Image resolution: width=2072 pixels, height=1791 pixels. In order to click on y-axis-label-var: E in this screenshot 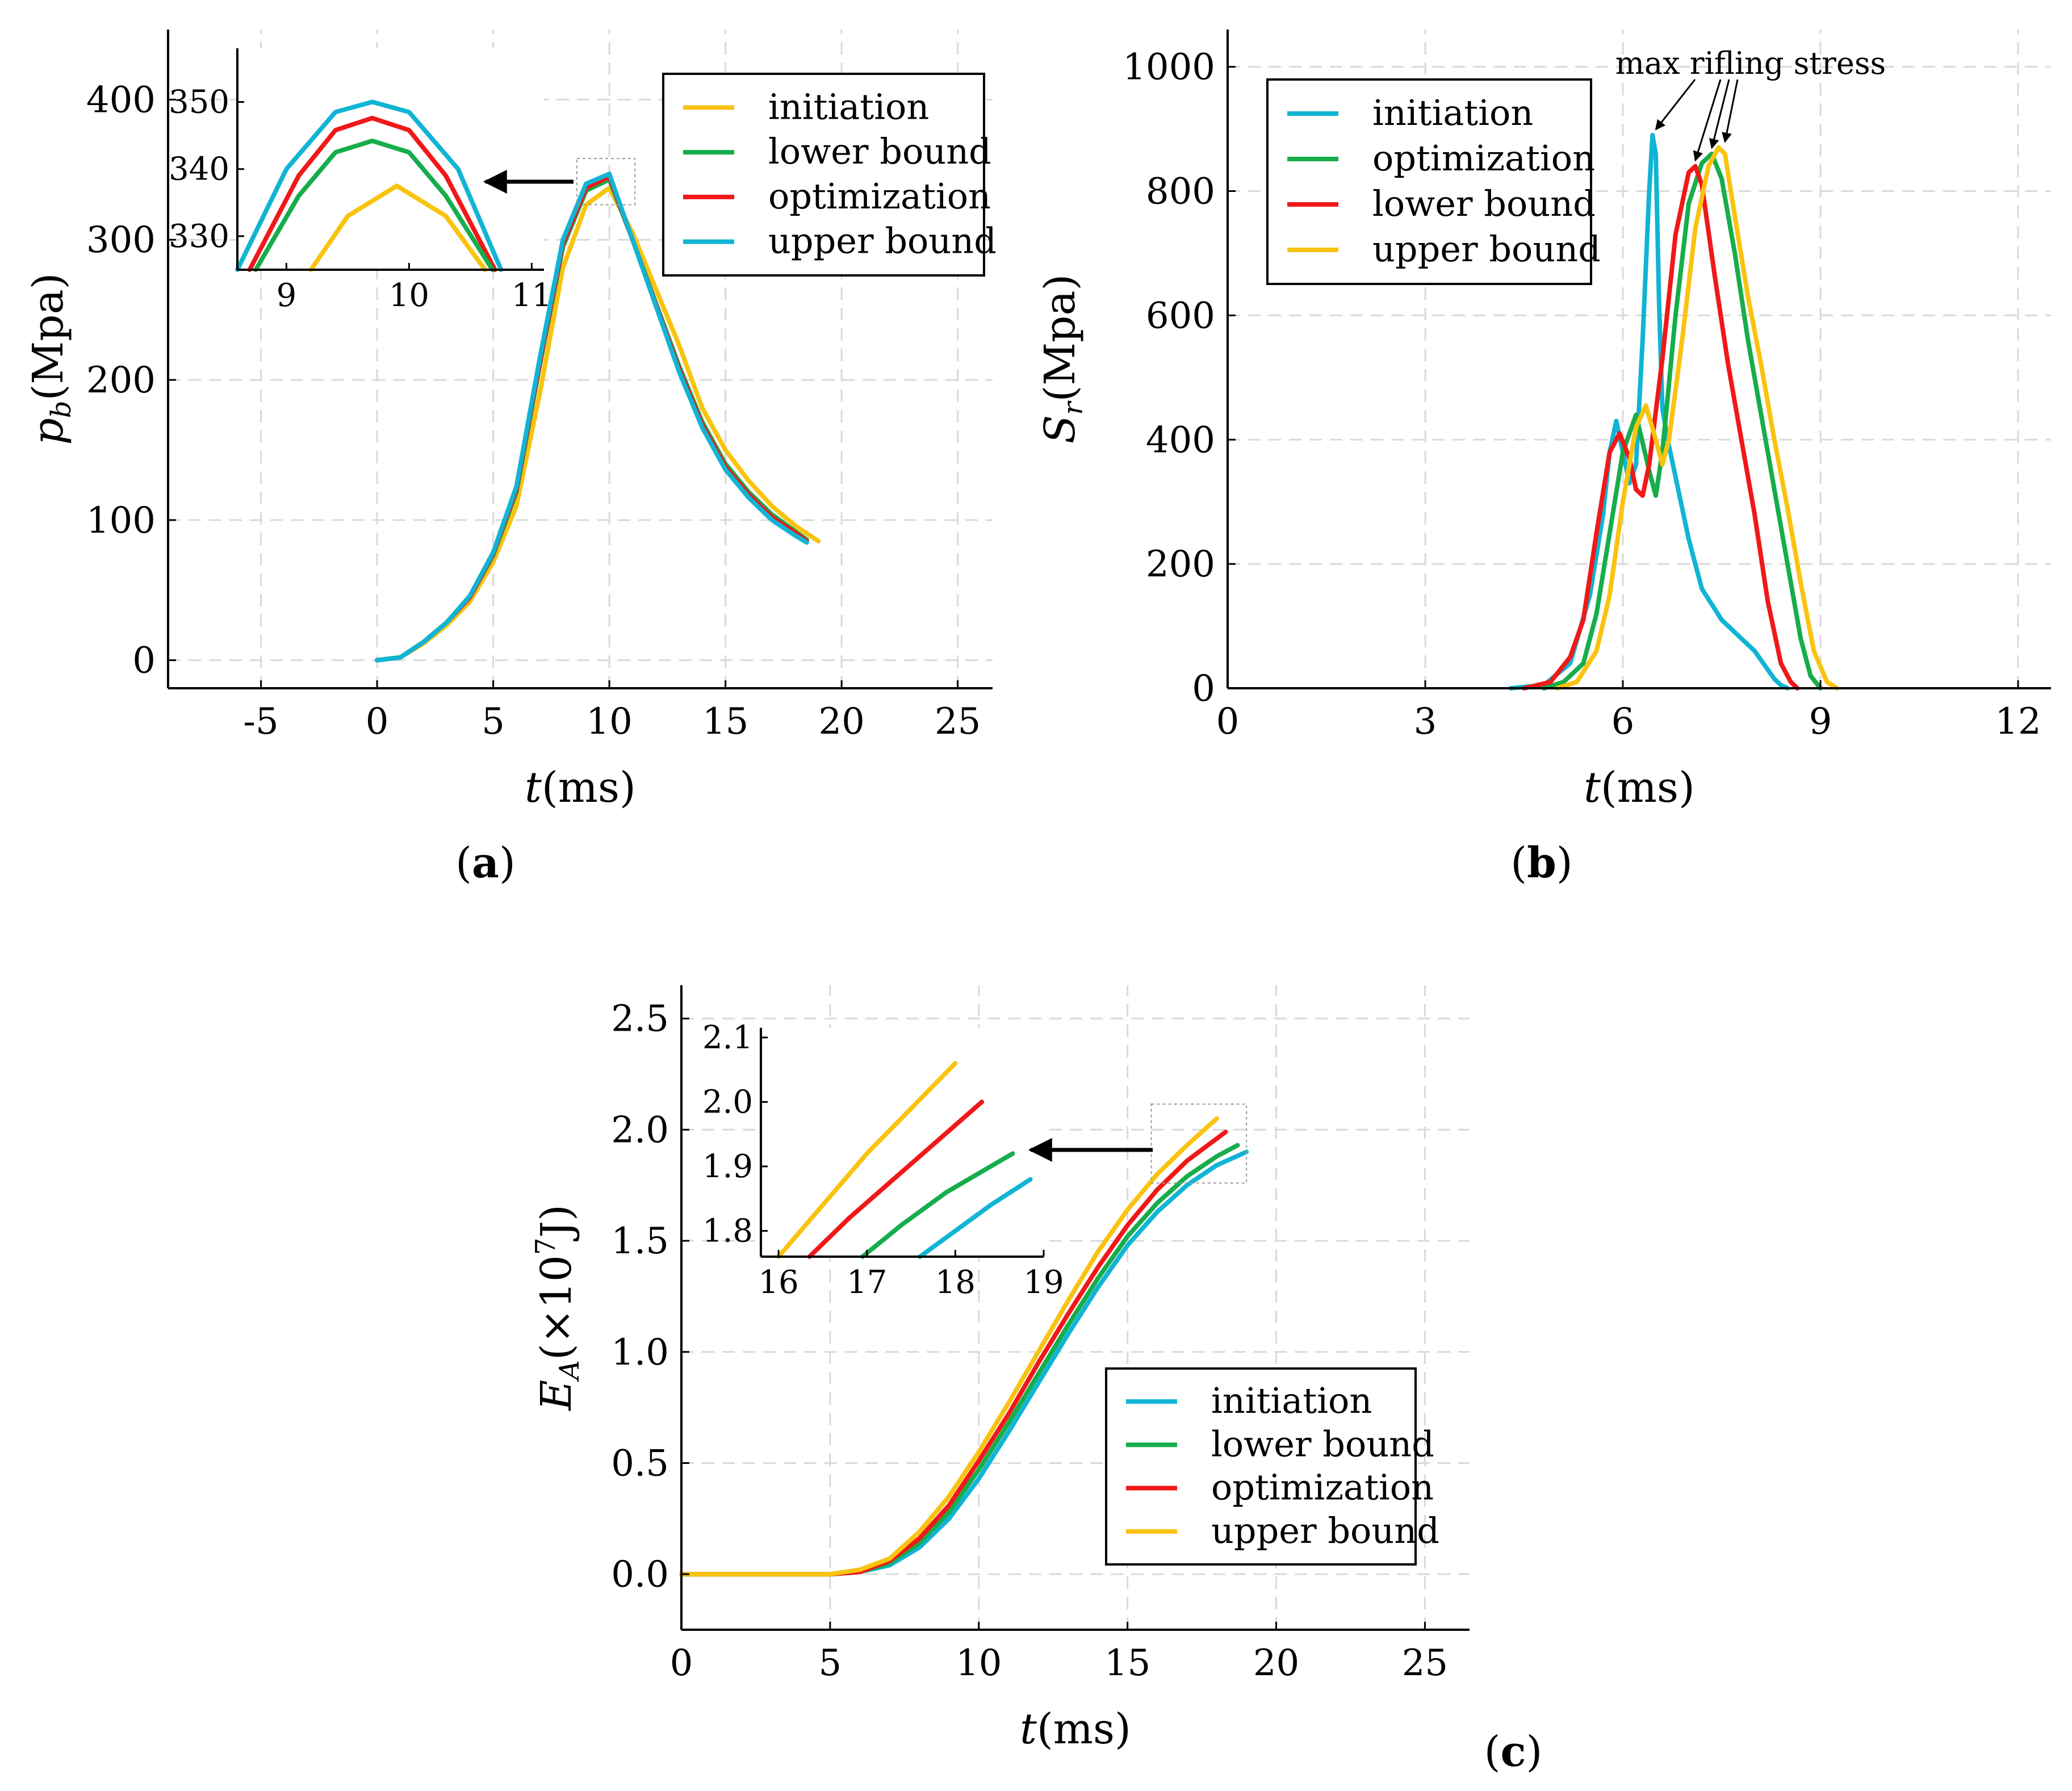, I will do `click(556, 1396)`.